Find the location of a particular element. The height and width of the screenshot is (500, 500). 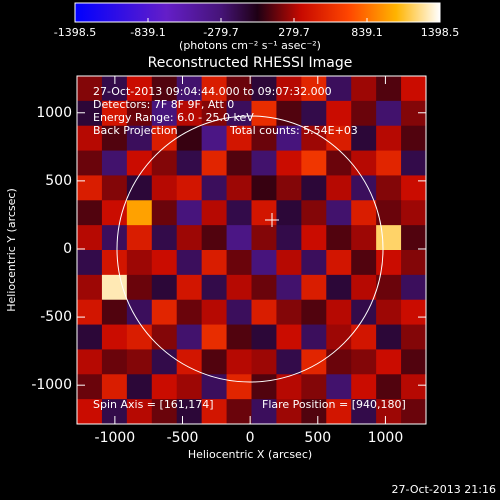

y-tick-label: -1000 is located at coordinates (51, 385).